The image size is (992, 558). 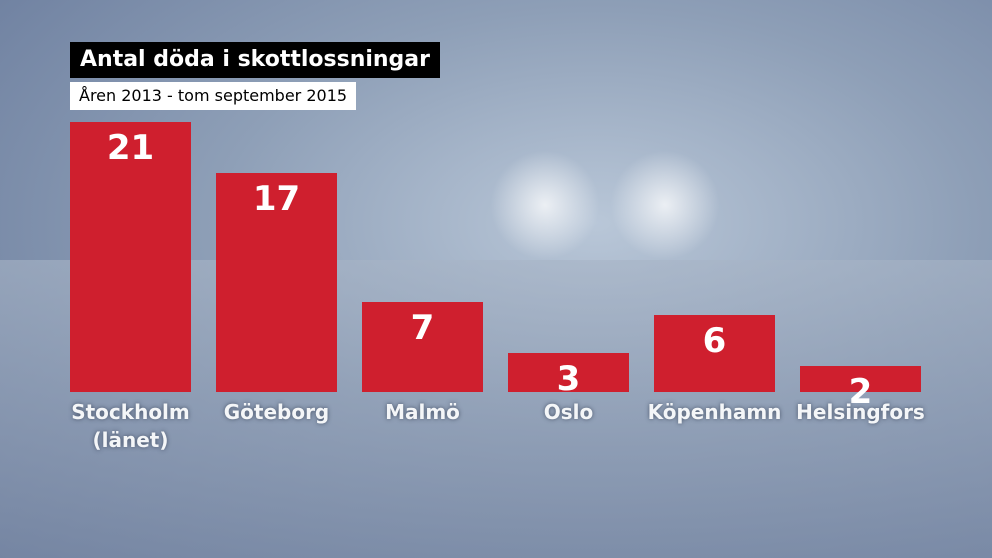 I want to click on value-label: 17, so click(x=276, y=199).